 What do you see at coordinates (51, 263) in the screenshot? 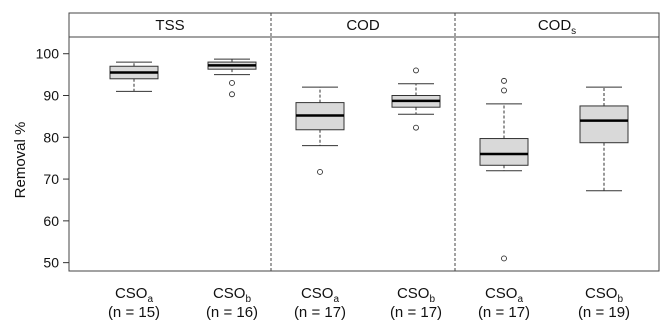
I see `y-tick-label: 50` at bounding box center [51, 263].